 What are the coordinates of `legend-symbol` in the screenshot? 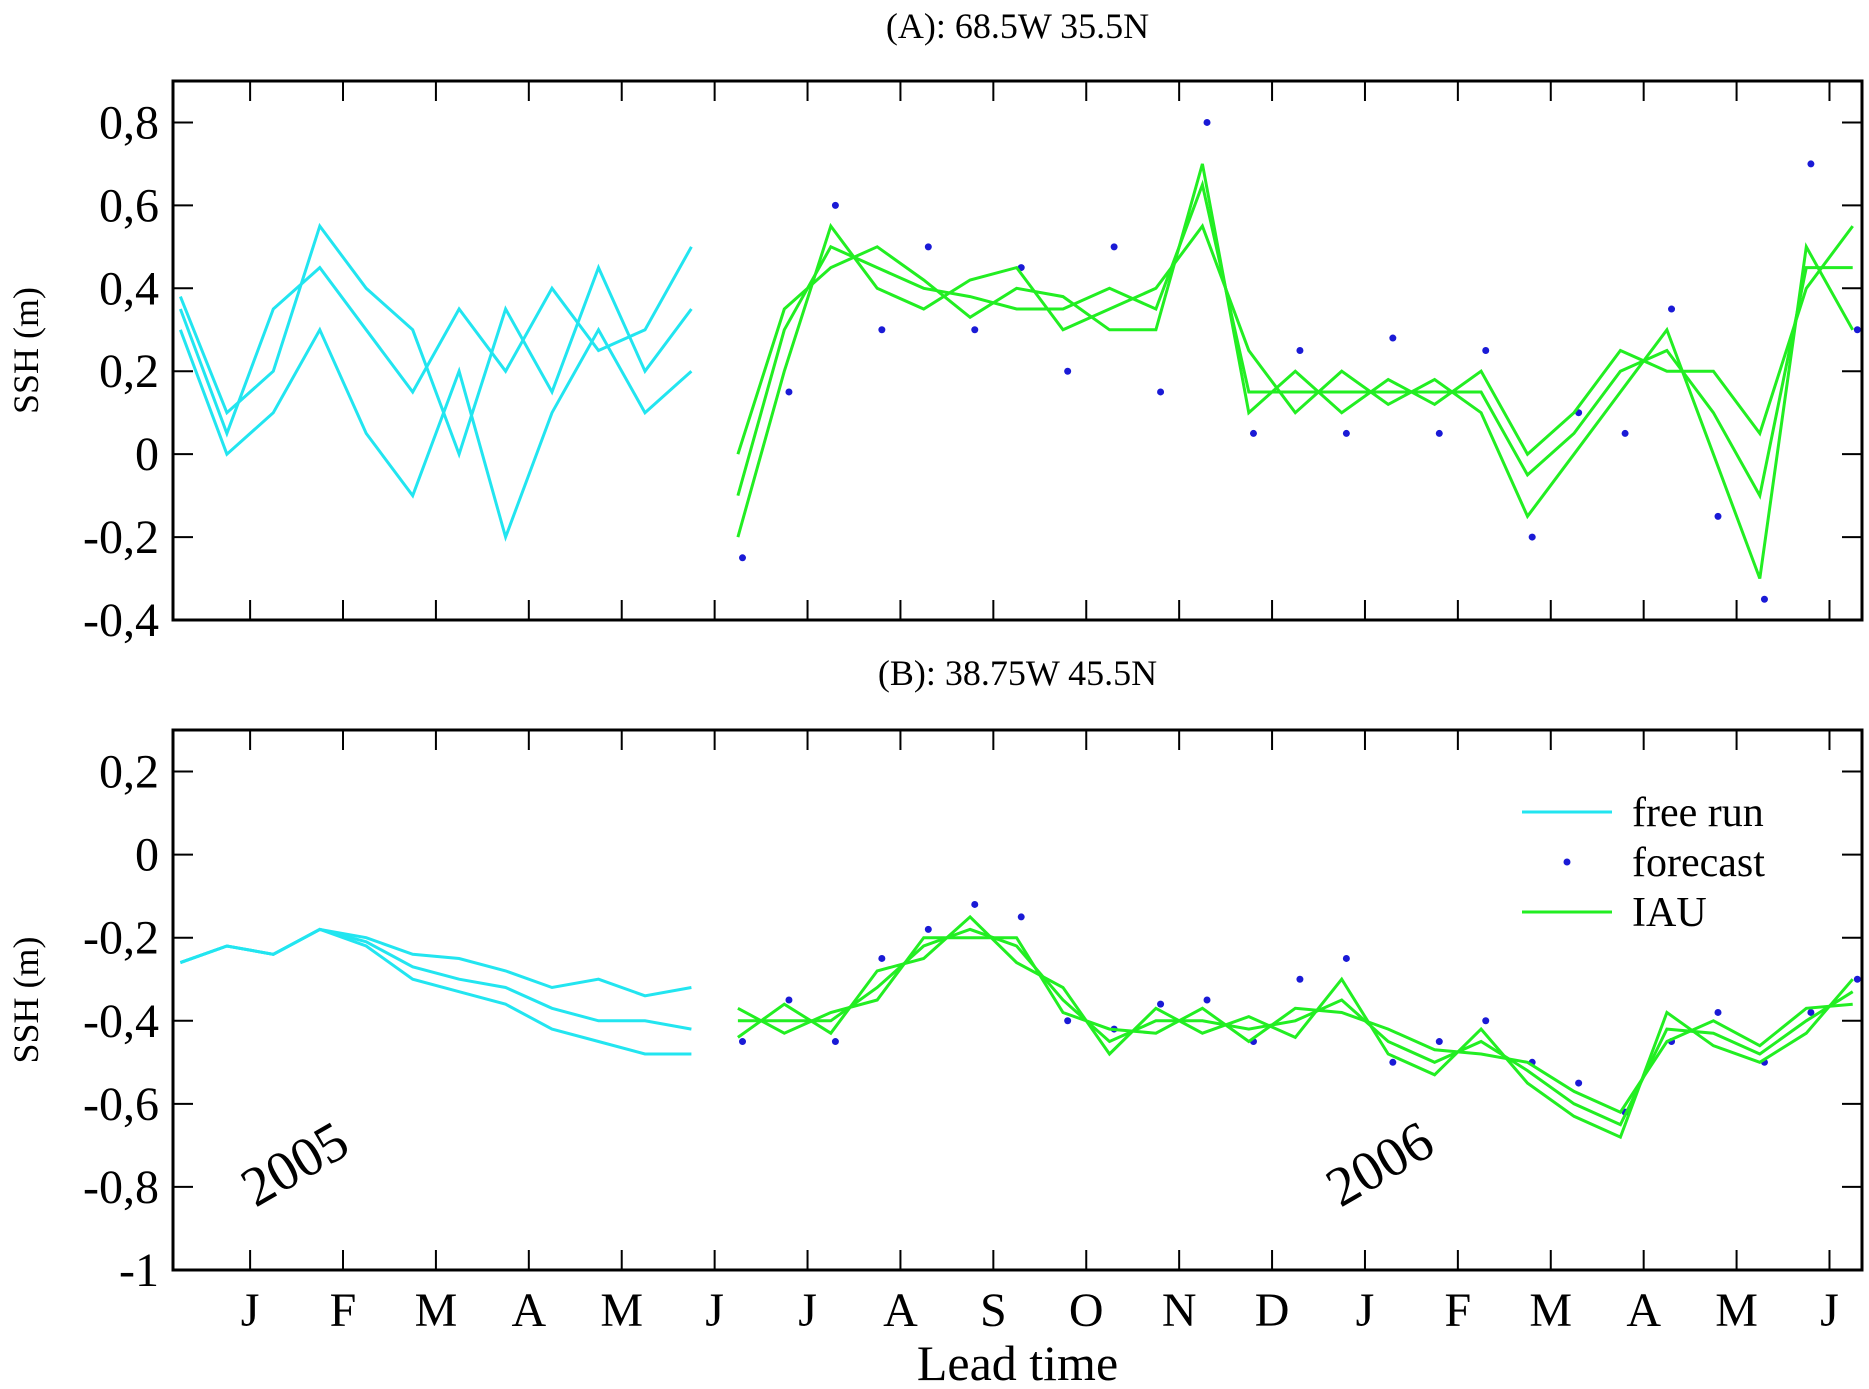 It's located at (1567, 862).